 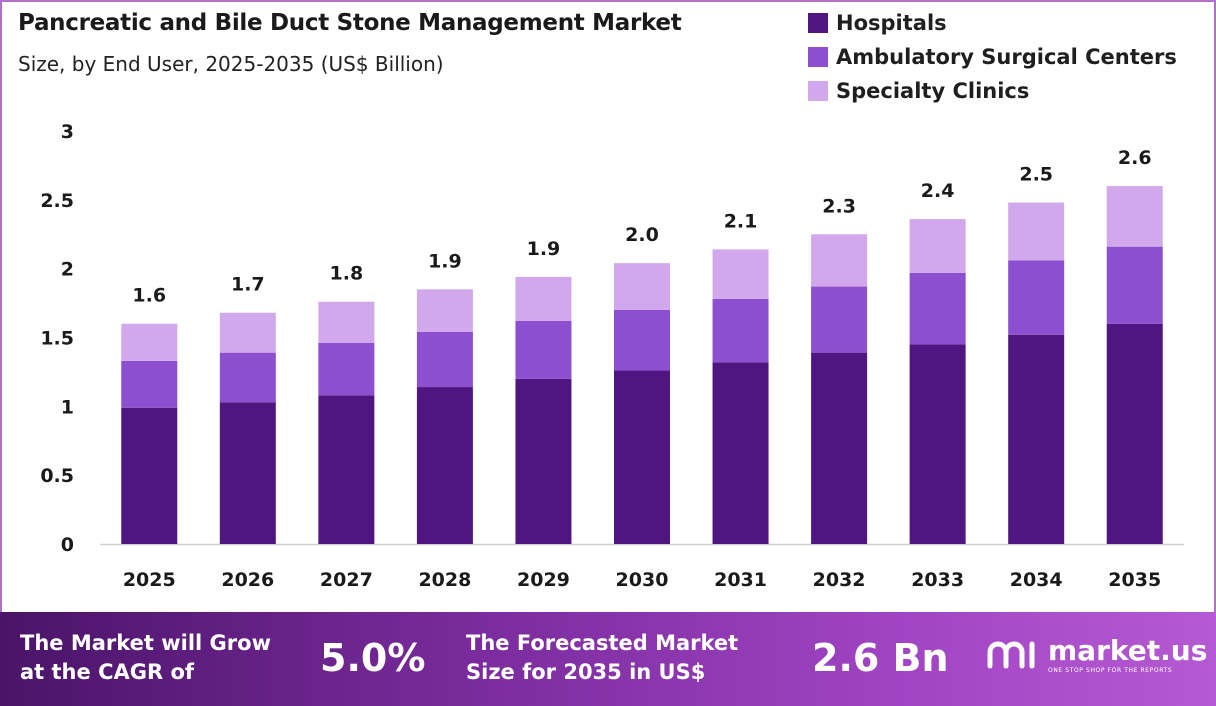 What do you see at coordinates (248, 285) in the screenshot?
I see `bar-total-label: 1.7` at bounding box center [248, 285].